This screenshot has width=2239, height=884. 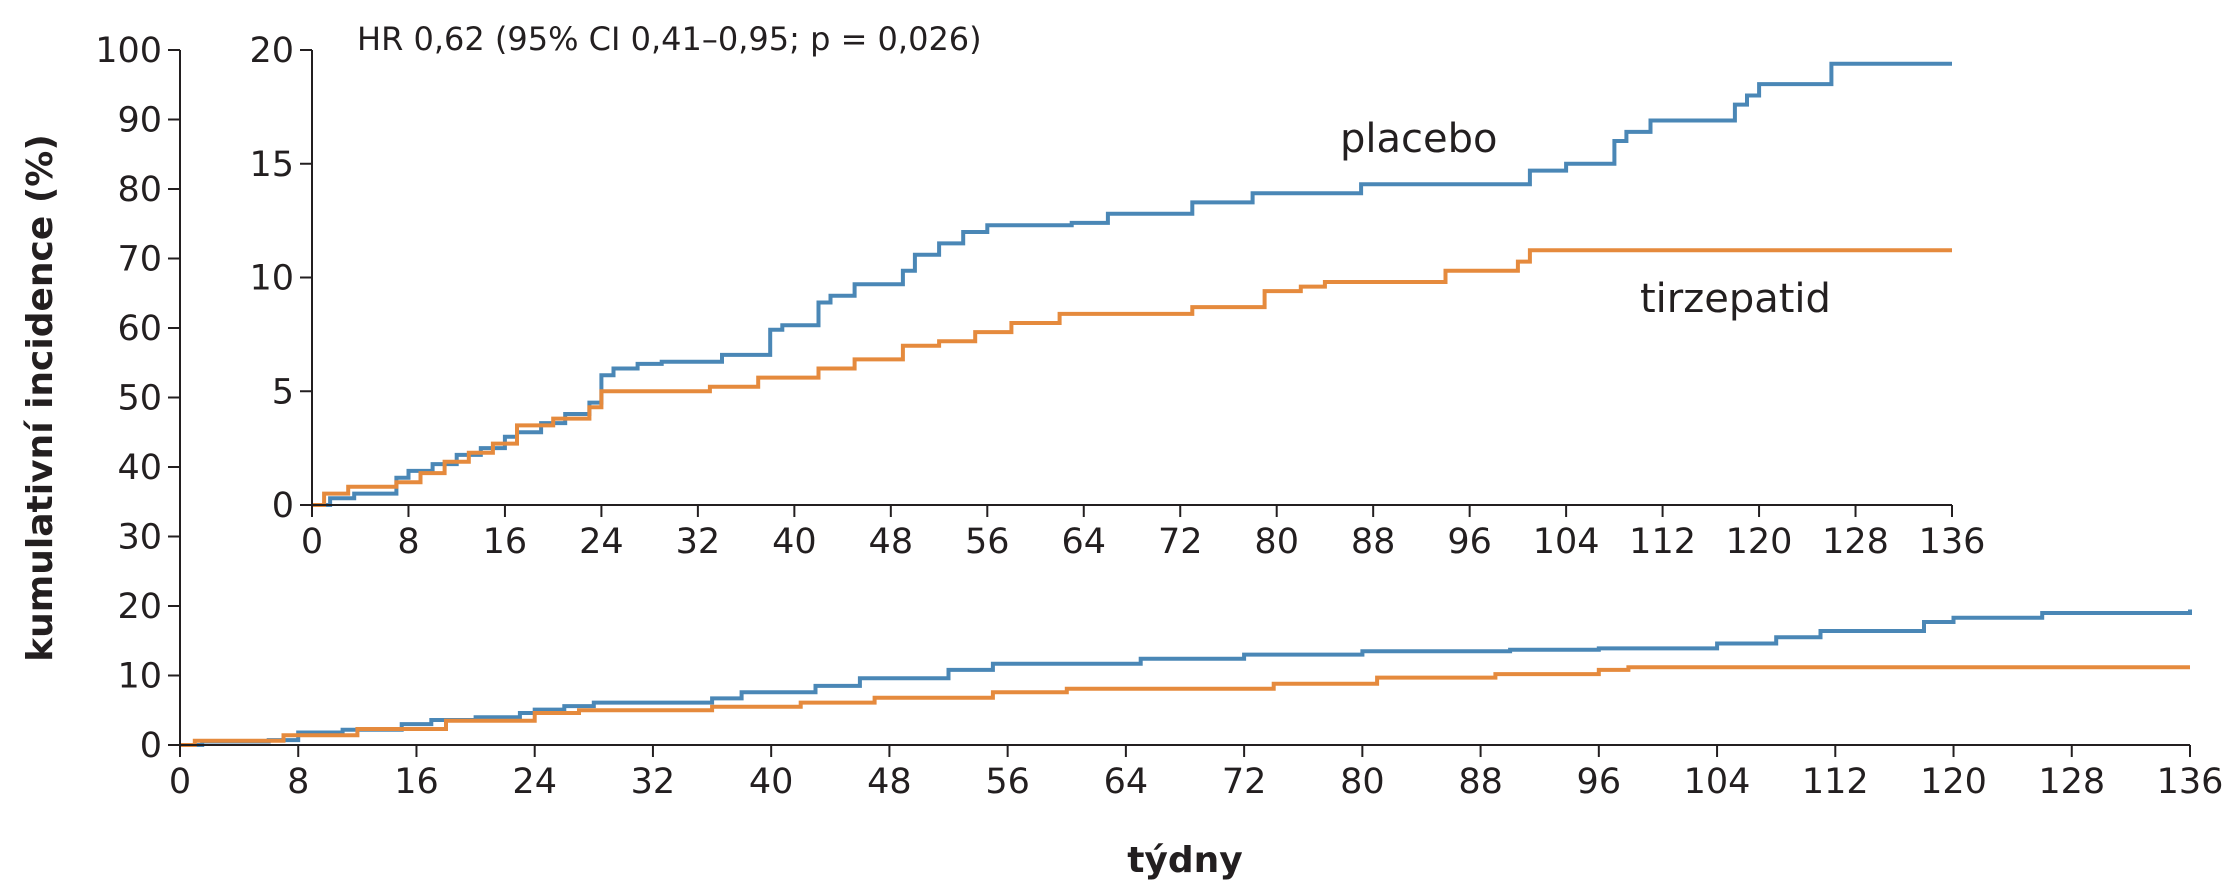 I want to click on main-x-tick-label: 16, so click(x=416, y=782).